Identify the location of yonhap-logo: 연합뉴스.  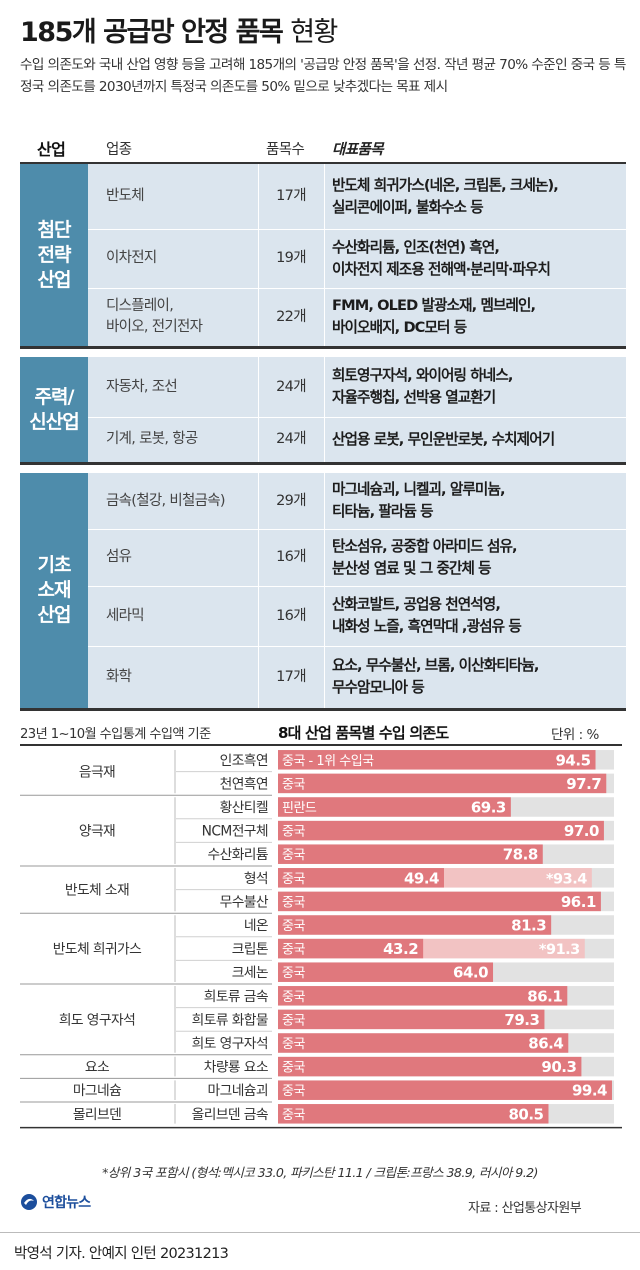
(55, 1202).